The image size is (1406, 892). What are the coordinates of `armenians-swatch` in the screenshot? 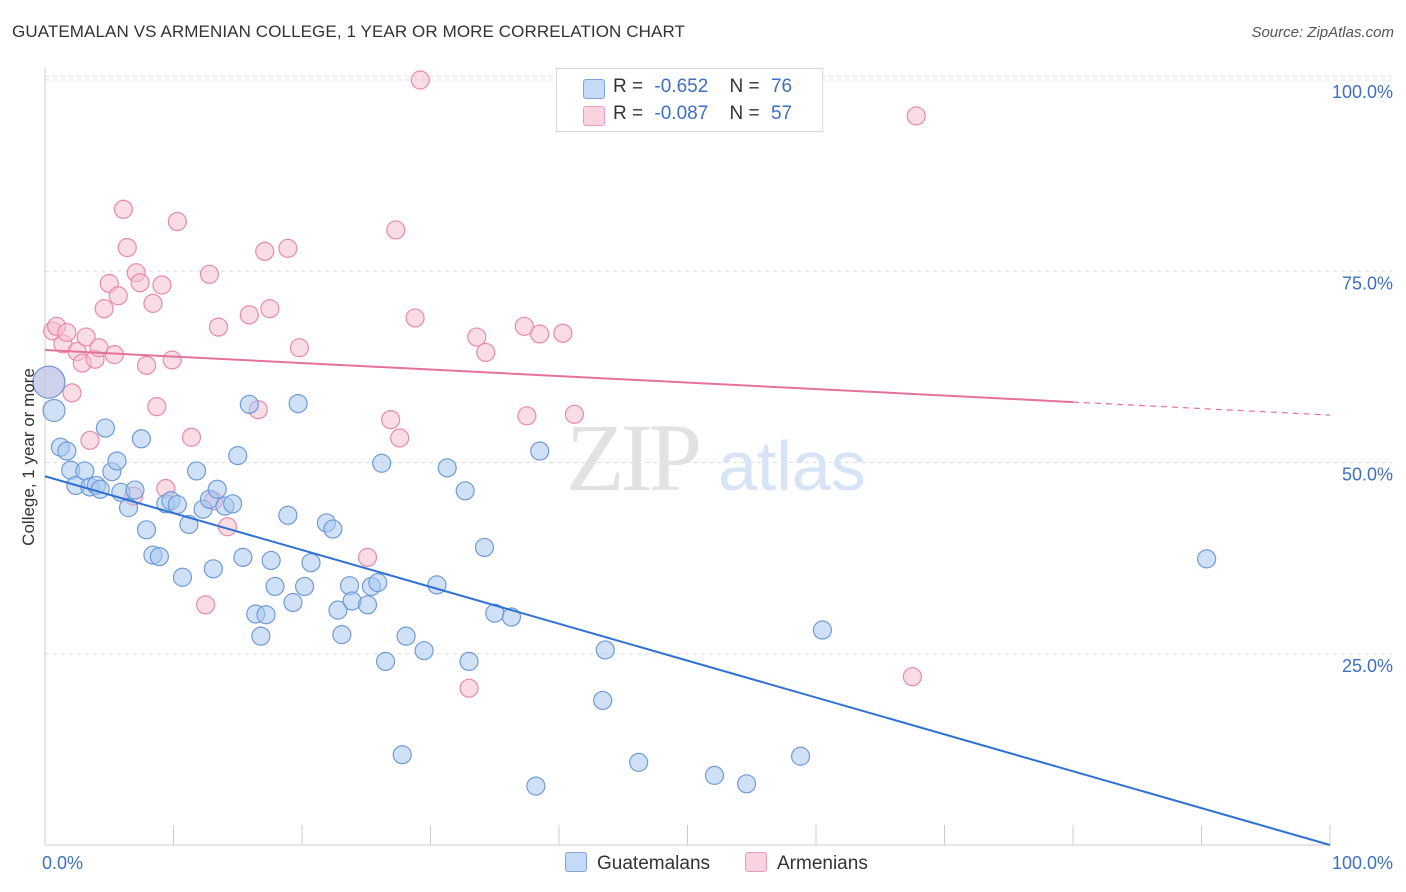 It's located at (594, 116).